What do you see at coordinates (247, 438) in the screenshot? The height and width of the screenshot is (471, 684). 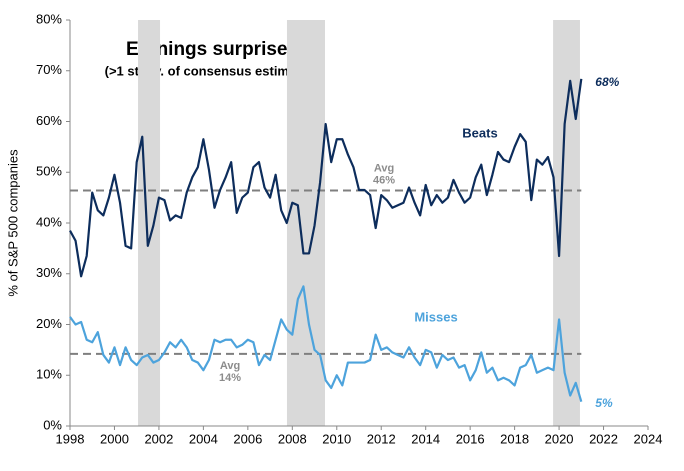 I see `x-tick-label: 2006` at bounding box center [247, 438].